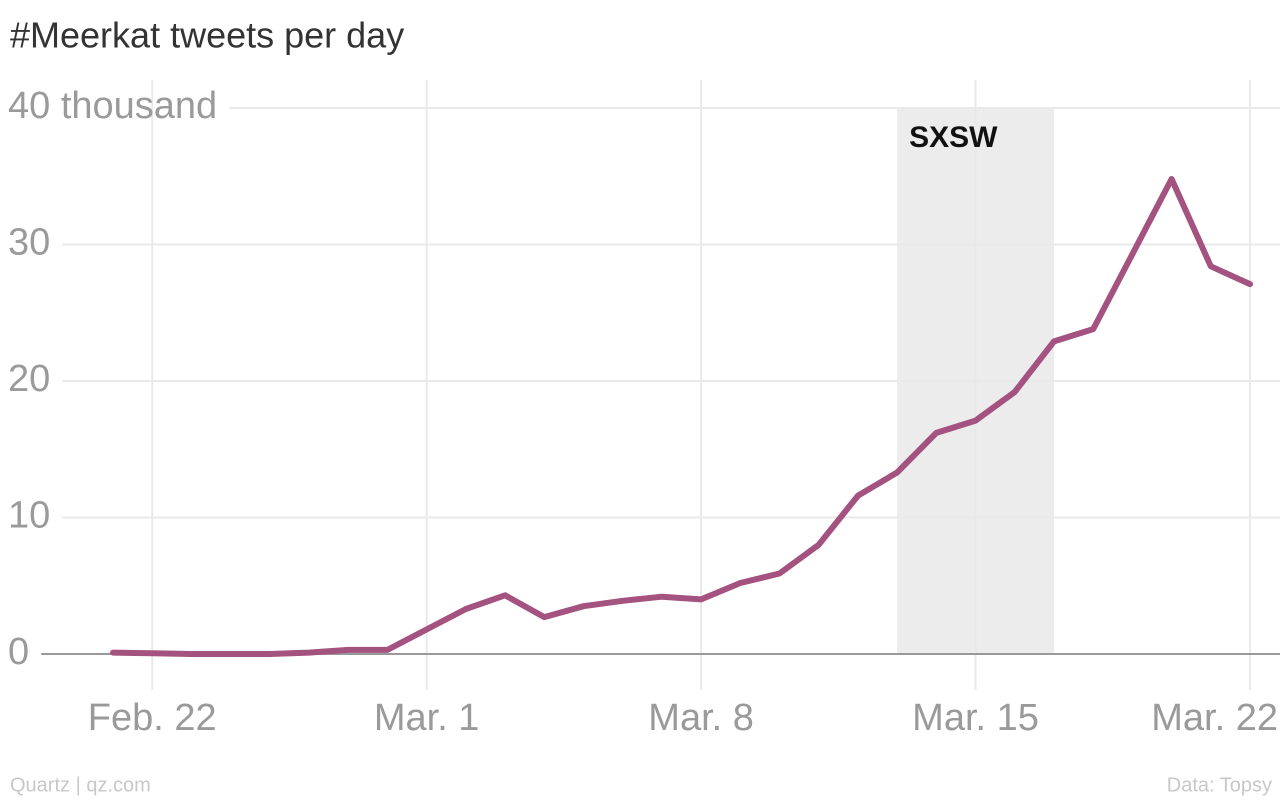  I want to click on y-tick-label: 30, so click(29, 243).